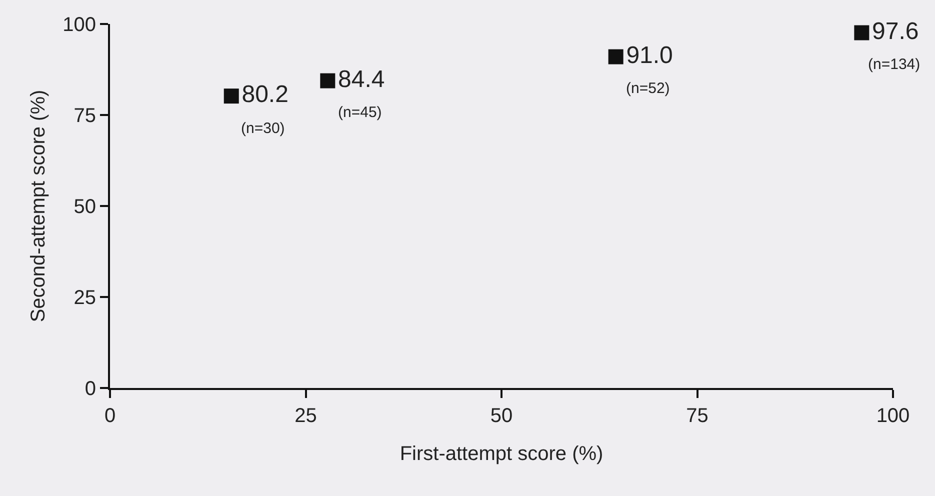 This screenshot has height=496, width=935. What do you see at coordinates (85, 116) in the screenshot?
I see `y-tick-label: 75` at bounding box center [85, 116].